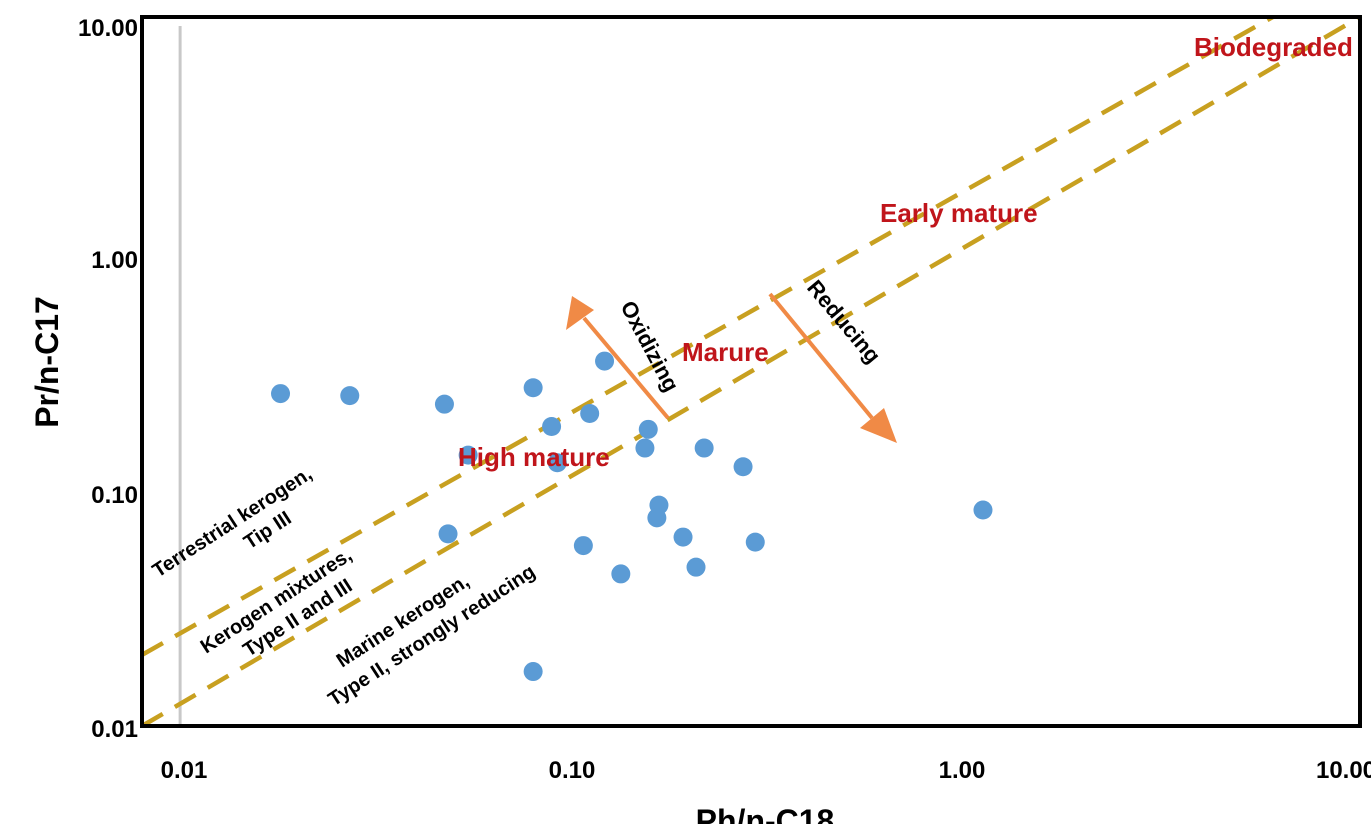 The image size is (1371, 824). What do you see at coordinates (962, 770) in the screenshot?
I see `x-tick-label: 1.00` at bounding box center [962, 770].